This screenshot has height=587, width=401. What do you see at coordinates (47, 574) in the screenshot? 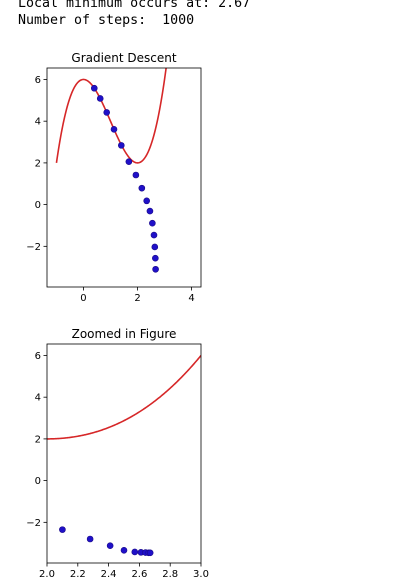
I see `x-tick-label: 2.0` at bounding box center [47, 574].